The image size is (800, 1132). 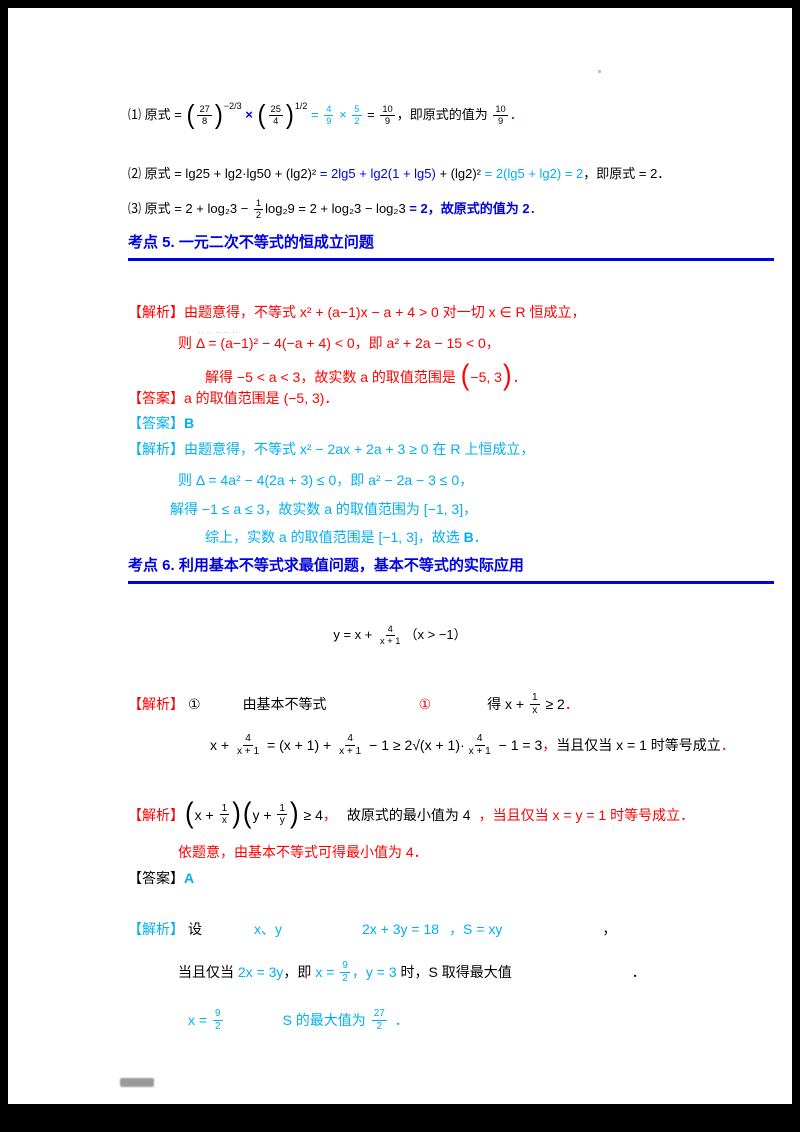 I want to click on text-segment: − 1 ≥ 2, so click(x=389, y=744).